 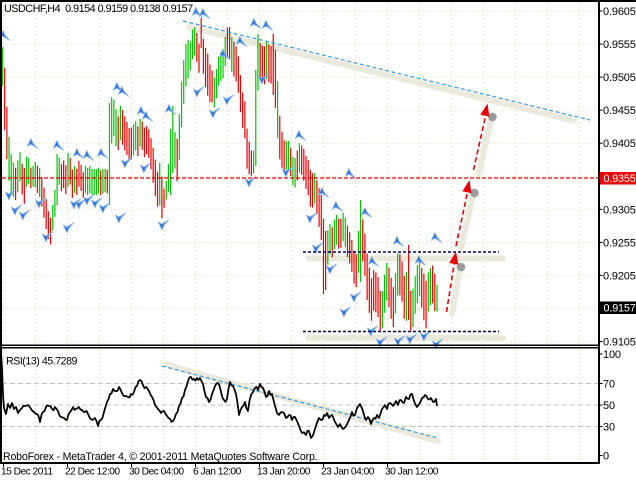 What do you see at coordinates (609, 406) in the screenshot?
I see `svg-text: 50` at bounding box center [609, 406].